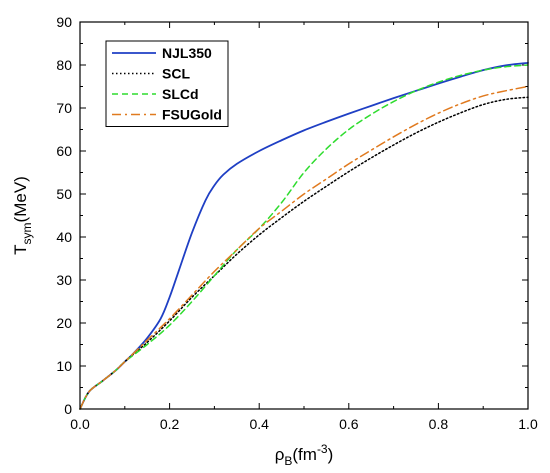  I want to click on x-tick-label: 0.0, so click(80, 424).